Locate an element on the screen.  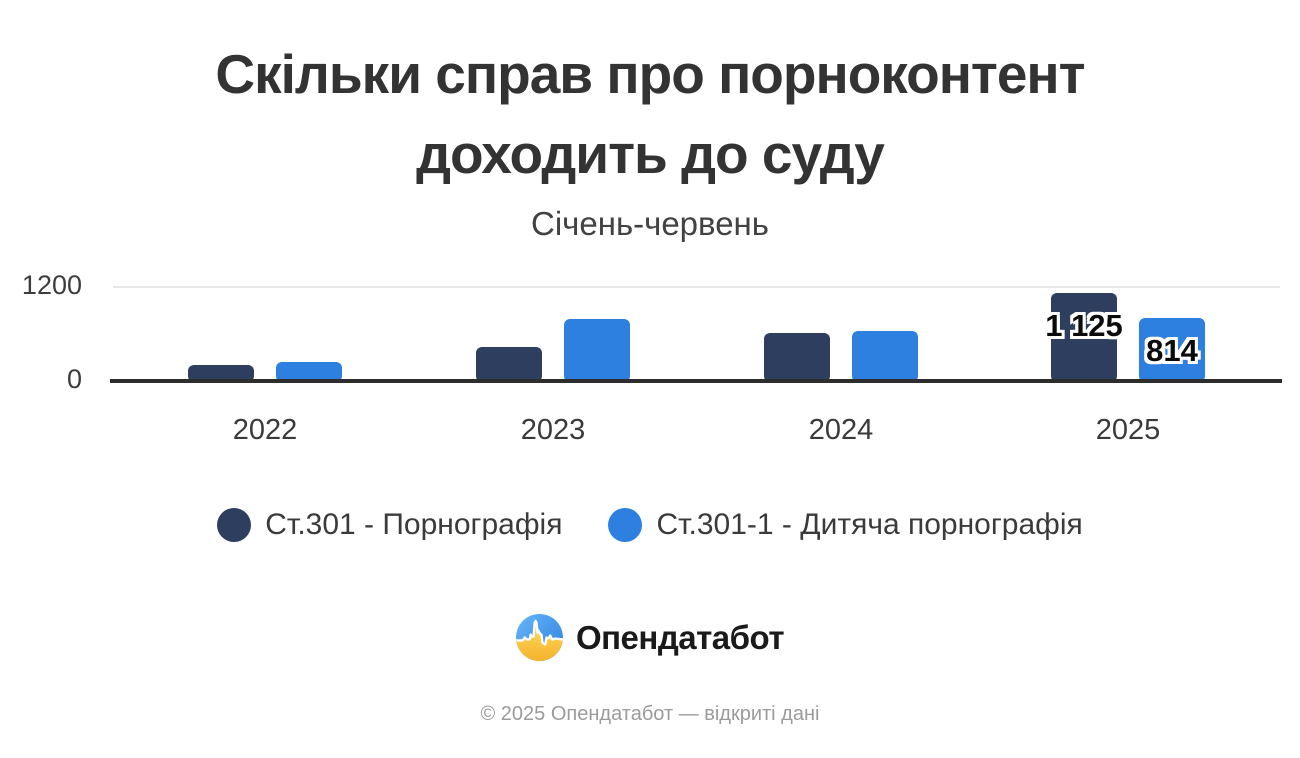
bar-2023-series1 is located at coordinates (509, 364).